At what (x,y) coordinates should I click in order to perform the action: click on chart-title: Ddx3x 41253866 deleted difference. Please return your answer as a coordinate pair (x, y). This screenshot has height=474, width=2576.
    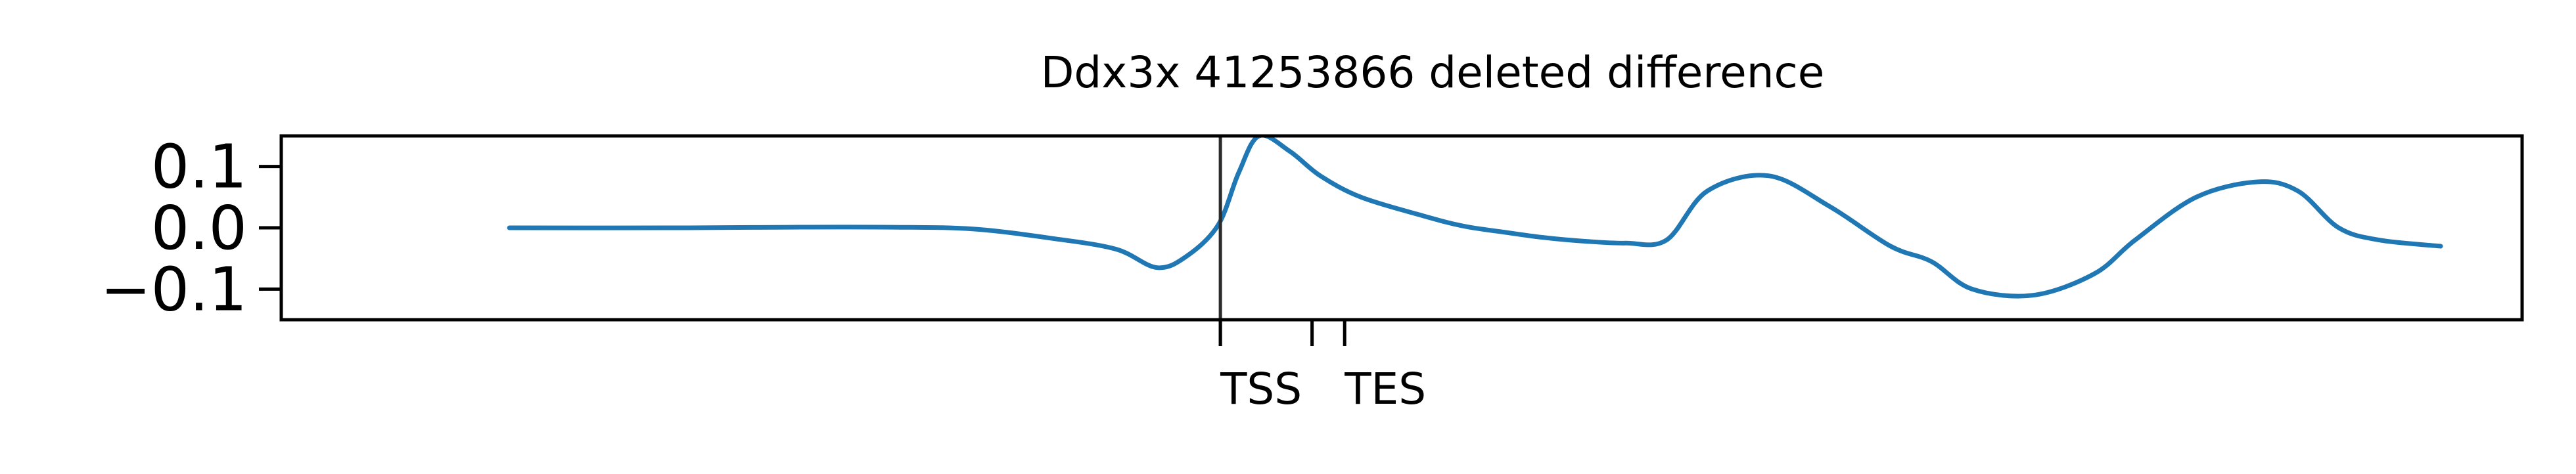
    Looking at the image, I should click on (1433, 72).